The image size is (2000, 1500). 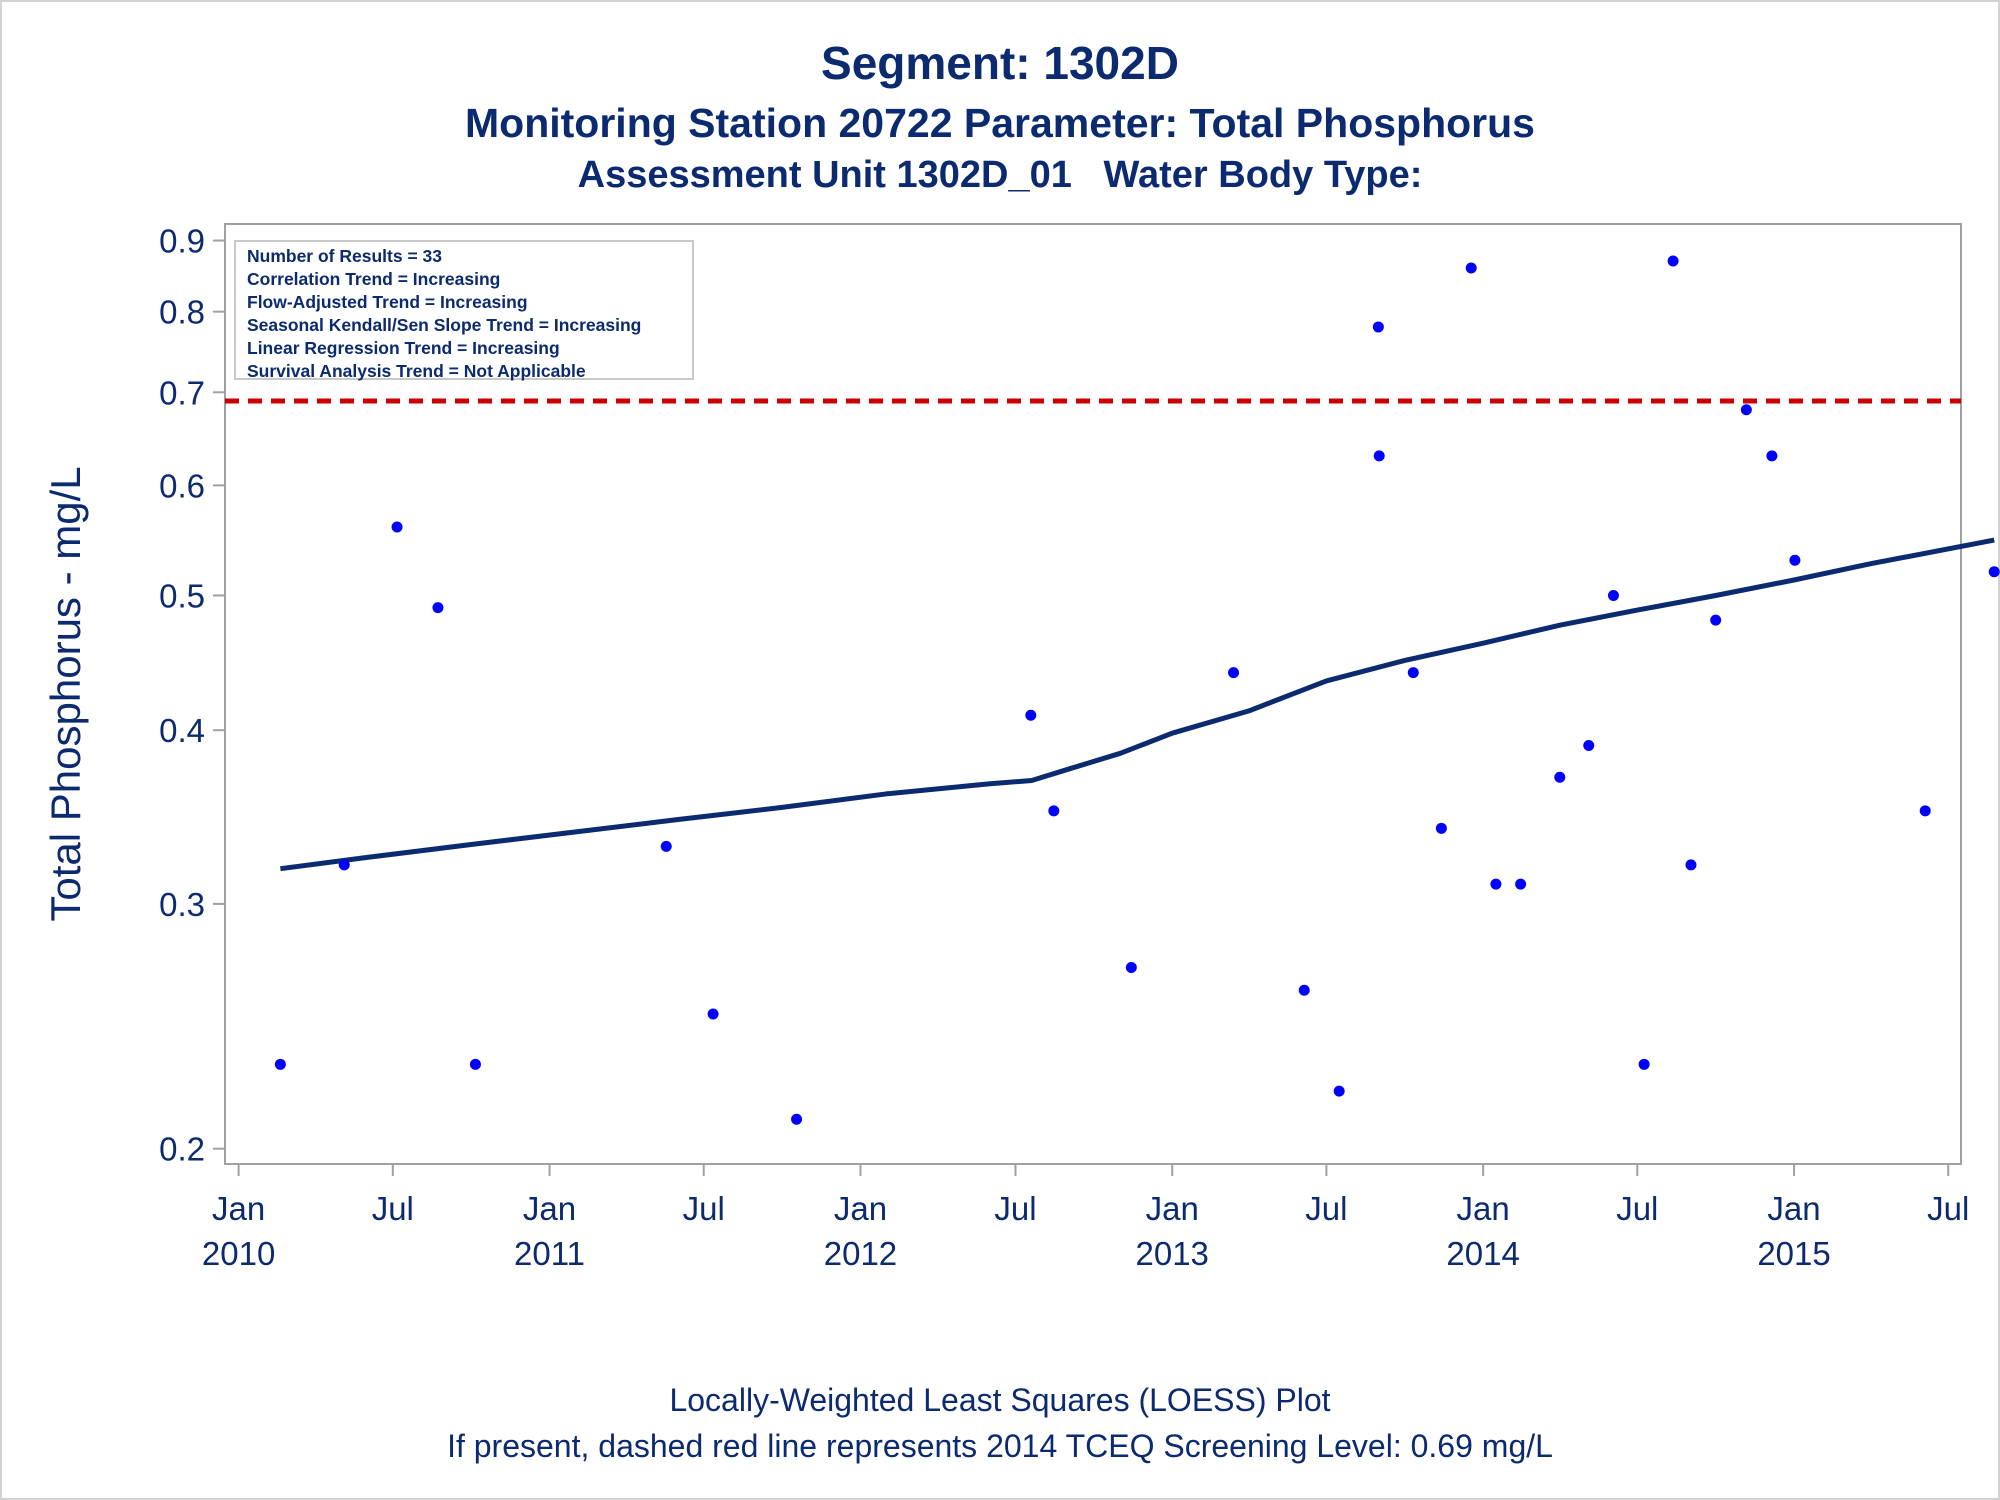 What do you see at coordinates (1793, 1253) in the screenshot?
I see `x-tick-year-label: 2015` at bounding box center [1793, 1253].